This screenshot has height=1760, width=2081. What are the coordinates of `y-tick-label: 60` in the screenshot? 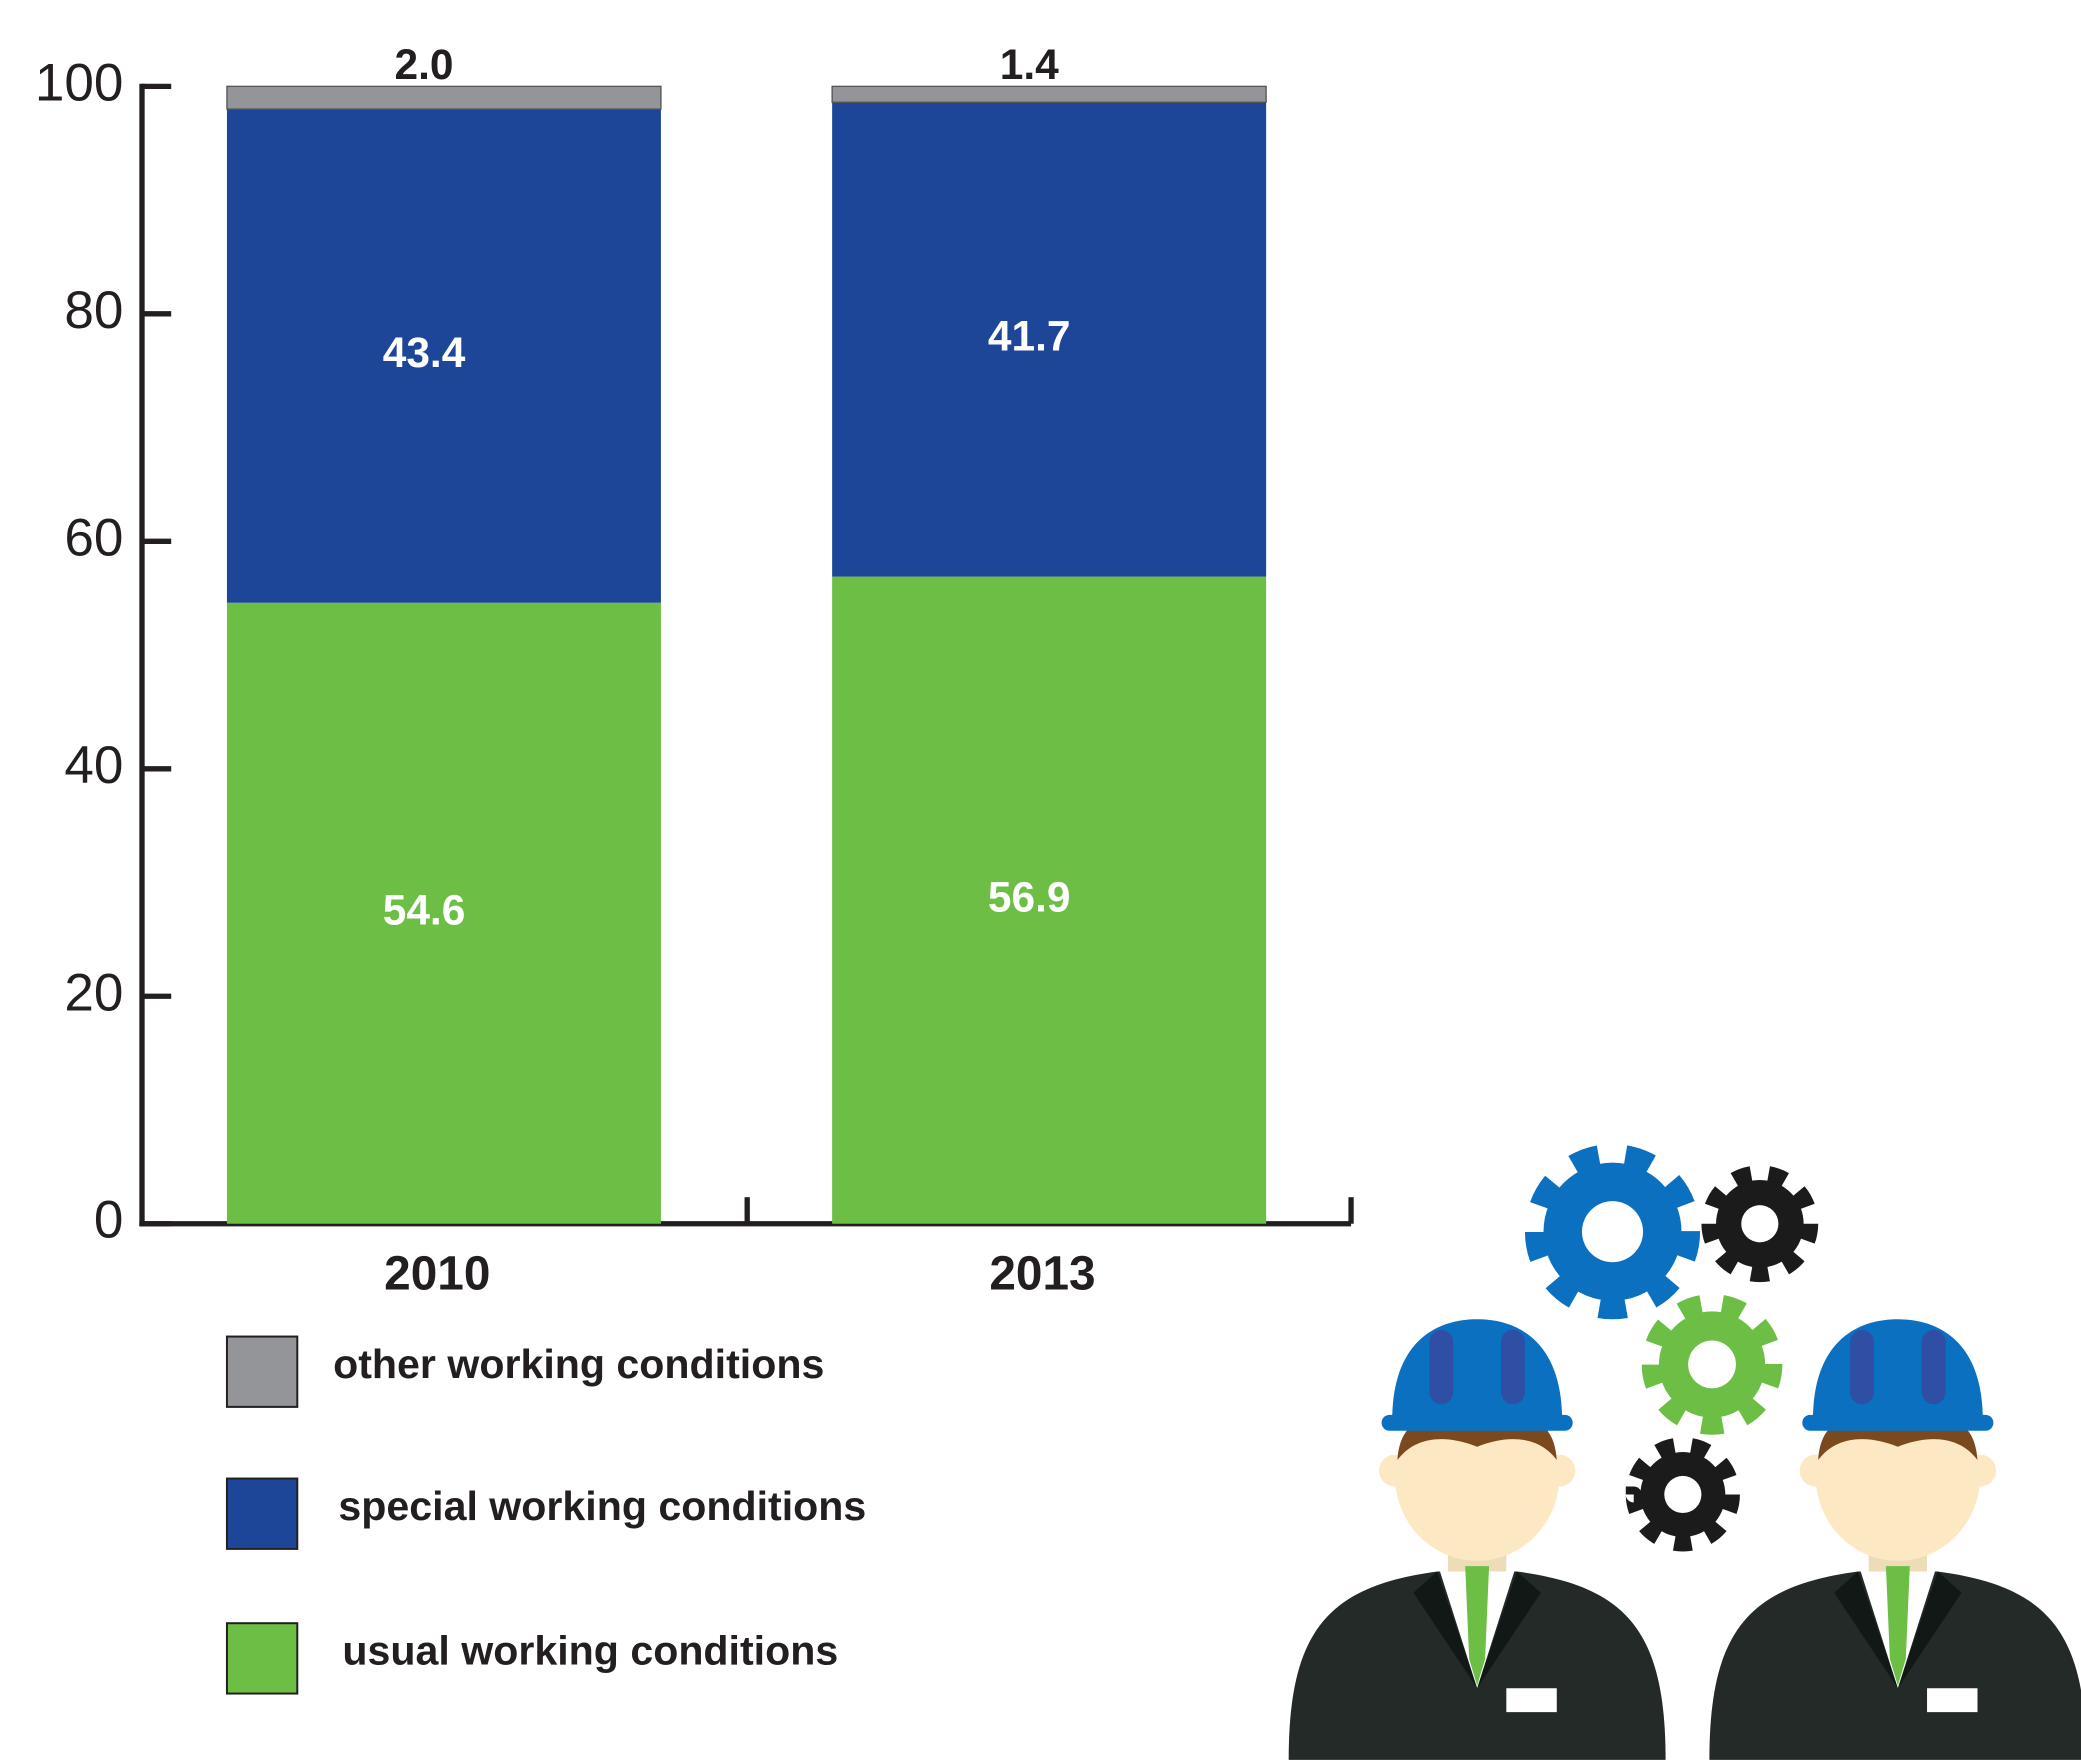 It's located at (93, 537).